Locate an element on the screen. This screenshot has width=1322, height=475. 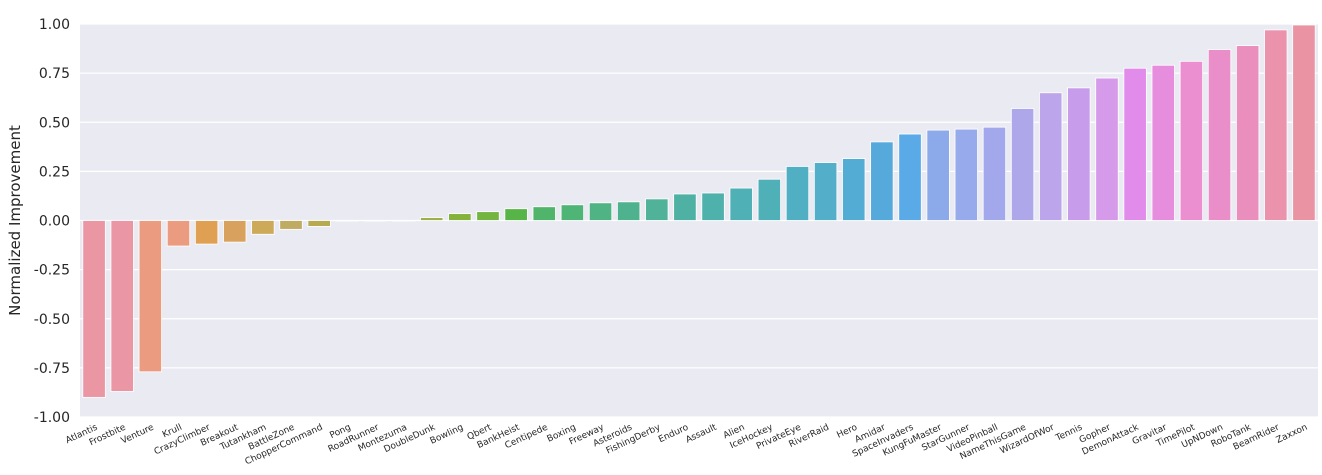
bar-demonattack is located at coordinates (1135, 144).